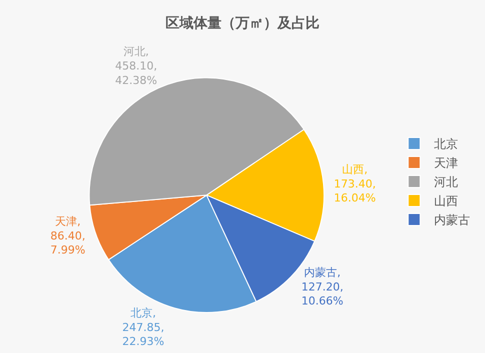  Describe the element at coordinates (446, 163) in the screenshot. I see `legend-label: 天津` at that location.